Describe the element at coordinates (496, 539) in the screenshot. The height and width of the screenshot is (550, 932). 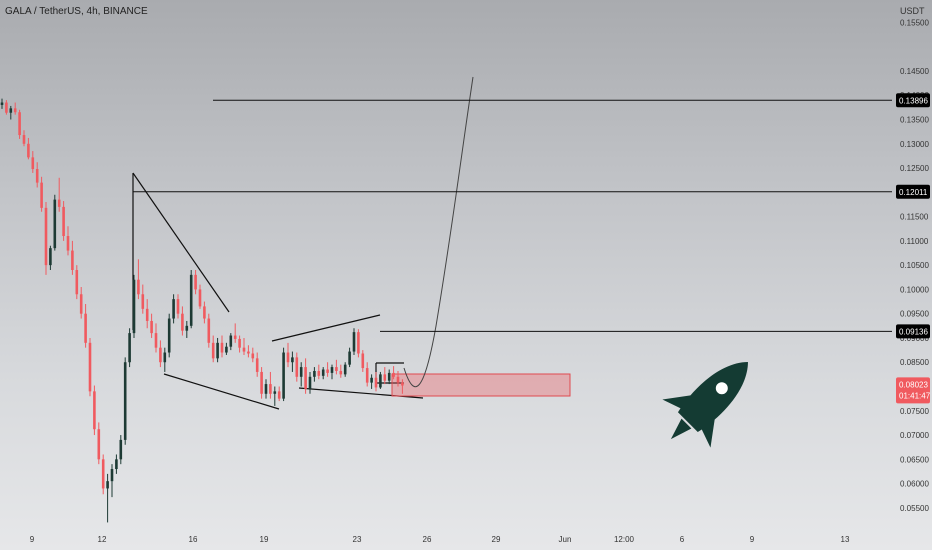
I see `x-tick-label: 29` at that location.